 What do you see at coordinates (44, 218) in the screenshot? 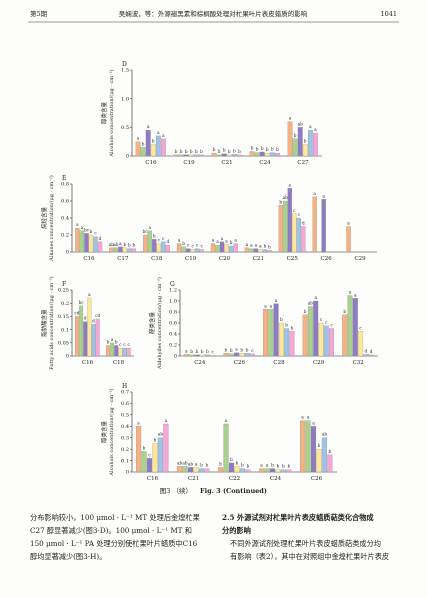
I see `y-axis-title: 烷烃含量` at bounding box center [44, 218].